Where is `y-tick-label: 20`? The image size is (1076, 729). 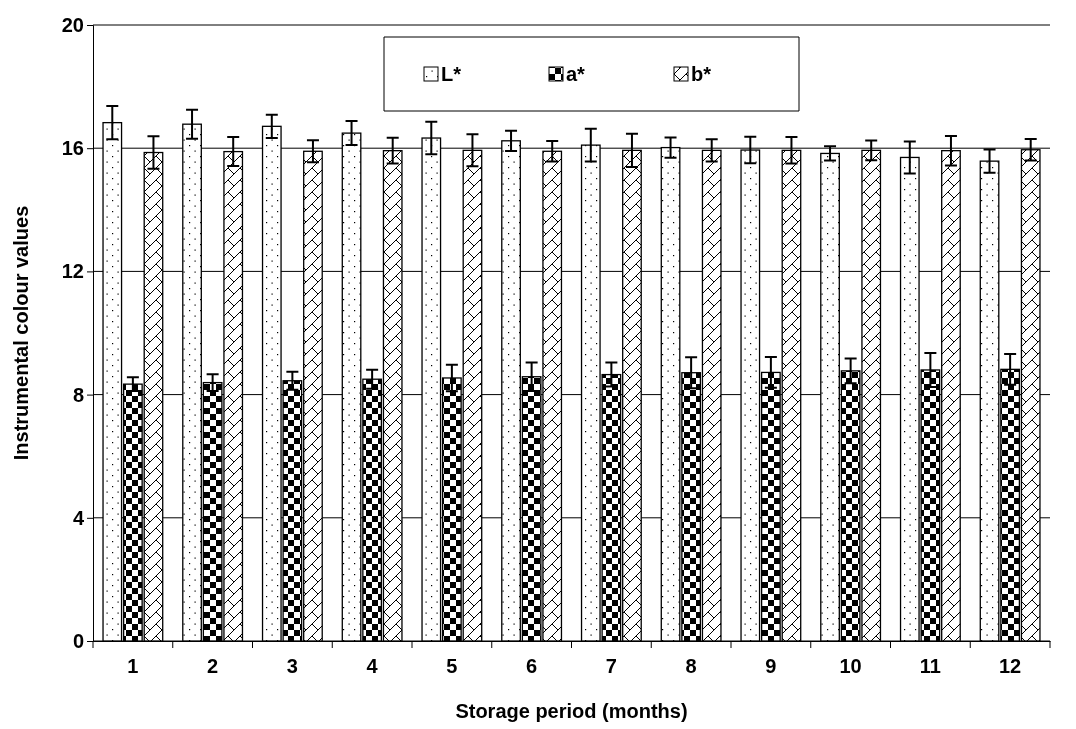 y-tick-label: 20 is located at coordinates (72, 24).